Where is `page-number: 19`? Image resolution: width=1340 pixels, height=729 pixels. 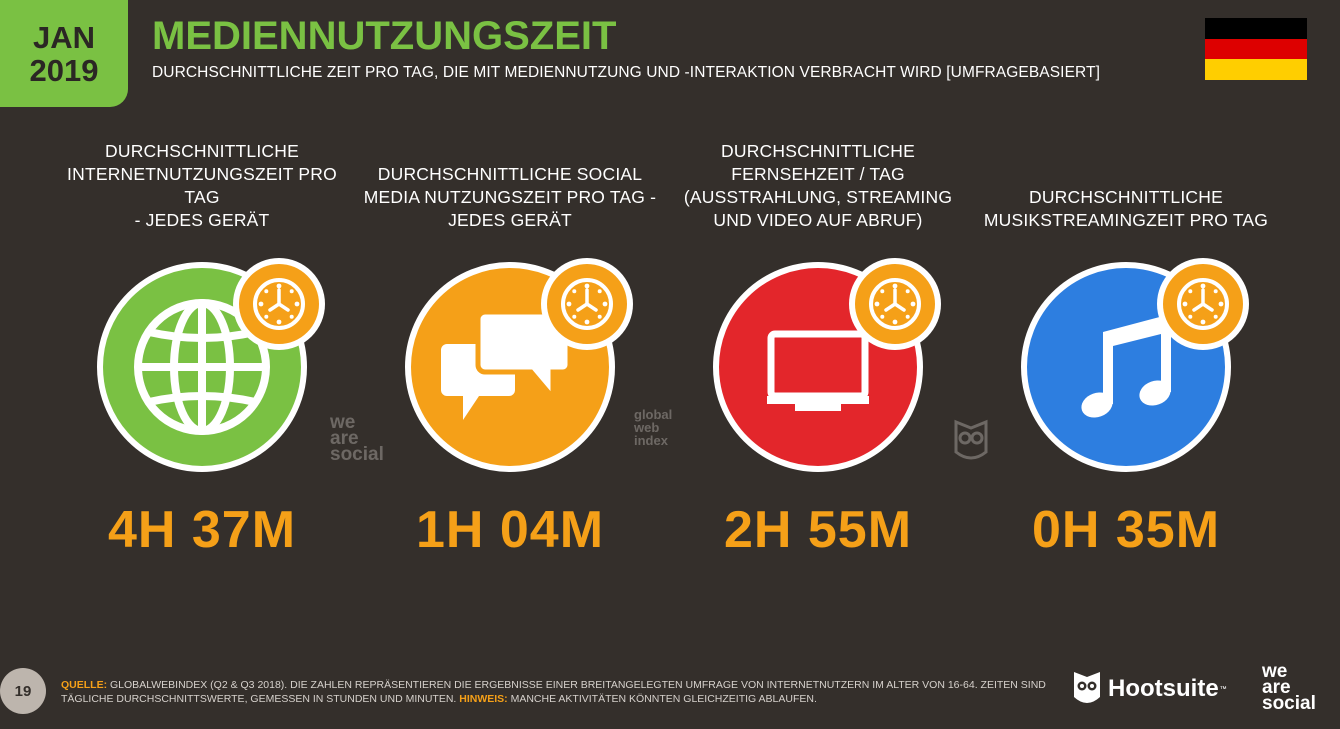 page-number: 19 is located at coordinates (23, 691).